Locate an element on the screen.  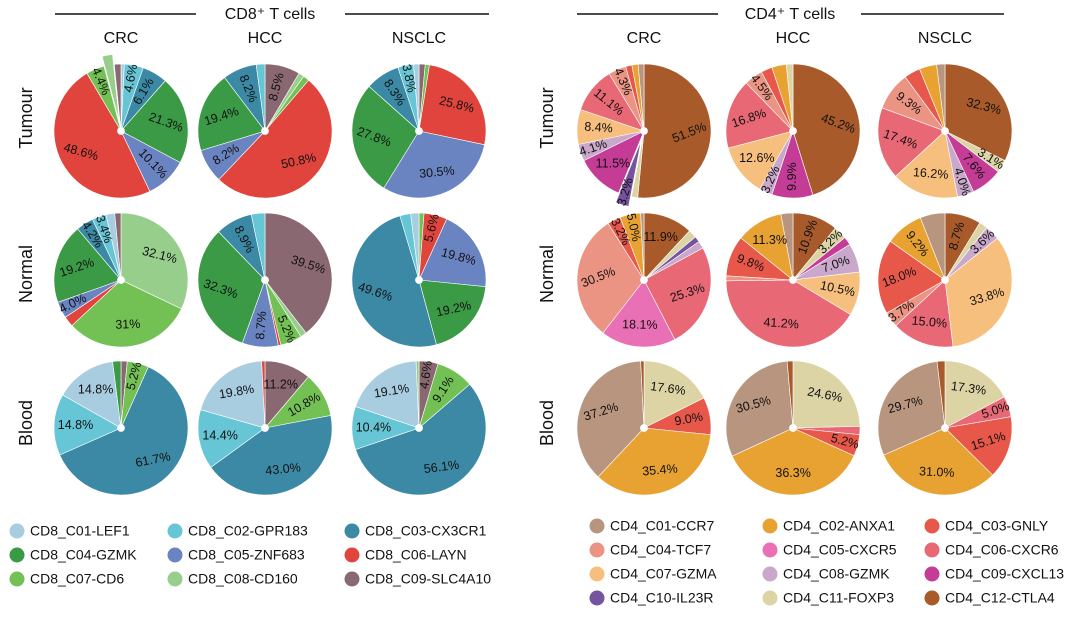
pie-cd4-normal-hcc: 10.9%3.2%7.0%10.5%41.2%9.8%11.3% is located at coordinates (793, 280).